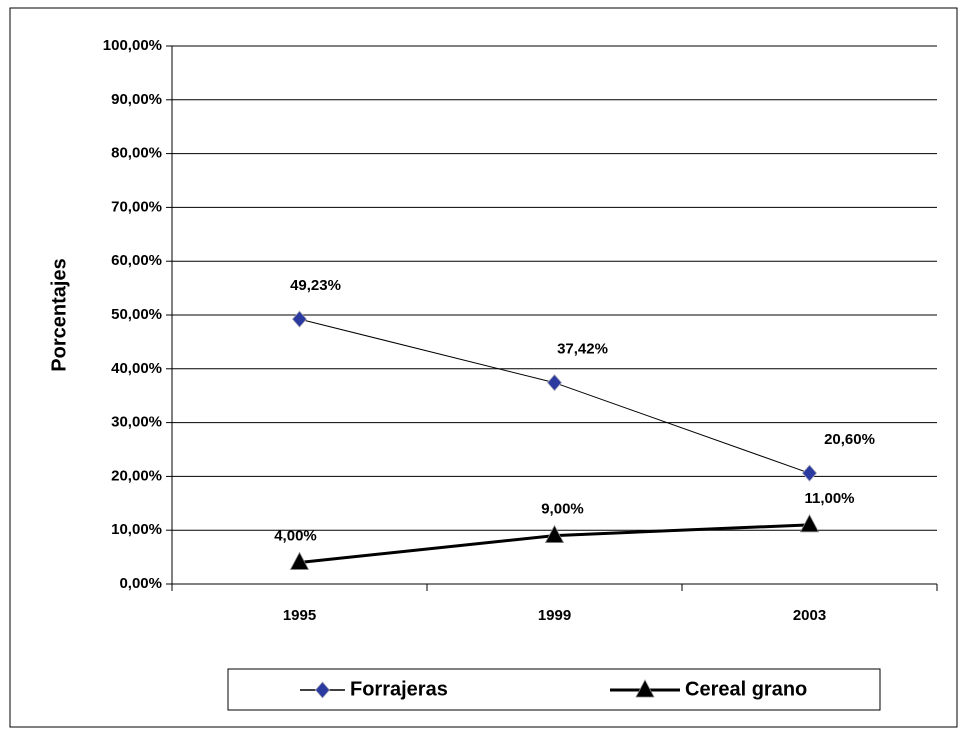  I want to click on y-tick-label: 30,00%, so click(136, 422).